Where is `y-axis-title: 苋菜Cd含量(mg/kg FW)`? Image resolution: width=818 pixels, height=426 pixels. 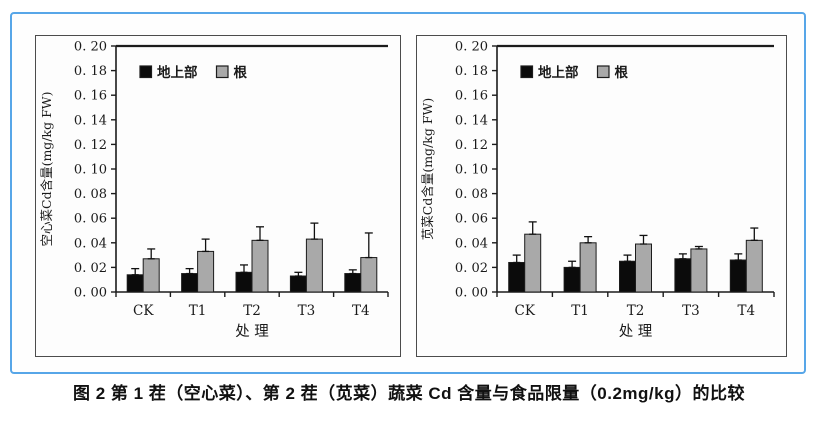 y-axis-title: 苋菜Cd含量(mg/kg FW) is located at coordinates (427, 169).